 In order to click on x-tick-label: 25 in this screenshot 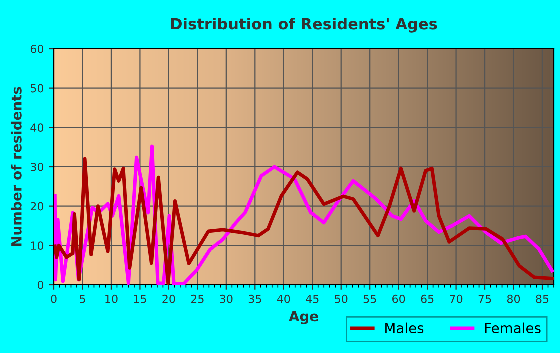, I will do `click(197, 299)`.